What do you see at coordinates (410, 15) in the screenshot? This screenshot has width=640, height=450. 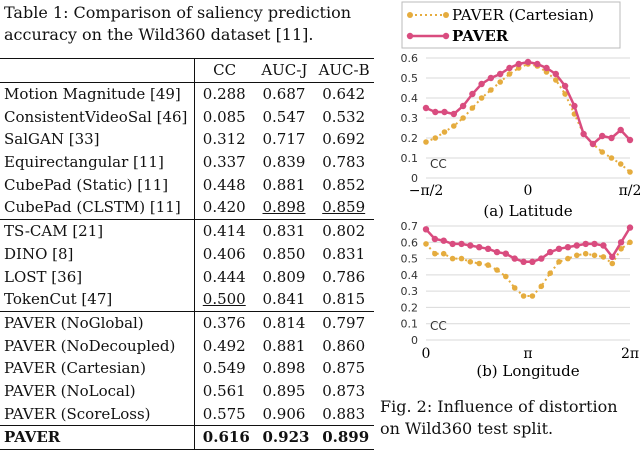 I see `legend-cartesian-marker` at bounding box center [410, 15].